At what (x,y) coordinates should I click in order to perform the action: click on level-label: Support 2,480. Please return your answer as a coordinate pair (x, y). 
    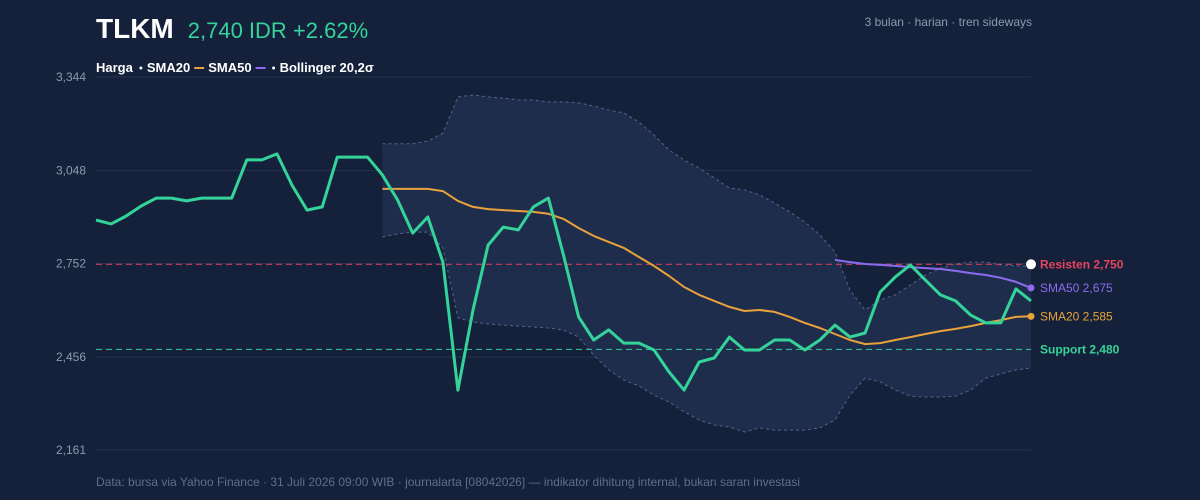
    Looking at the image, I should click on (1080, 349).